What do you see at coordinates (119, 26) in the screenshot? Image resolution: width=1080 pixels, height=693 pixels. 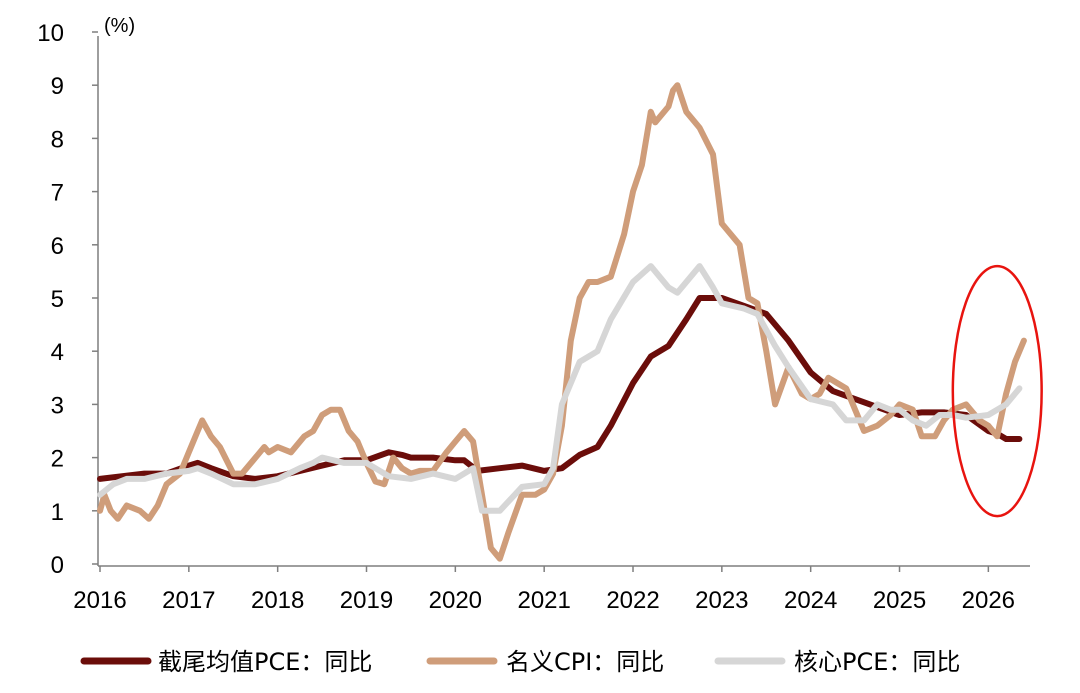 I see `y-unit-label: (%)` at bounding box center [119, 26].